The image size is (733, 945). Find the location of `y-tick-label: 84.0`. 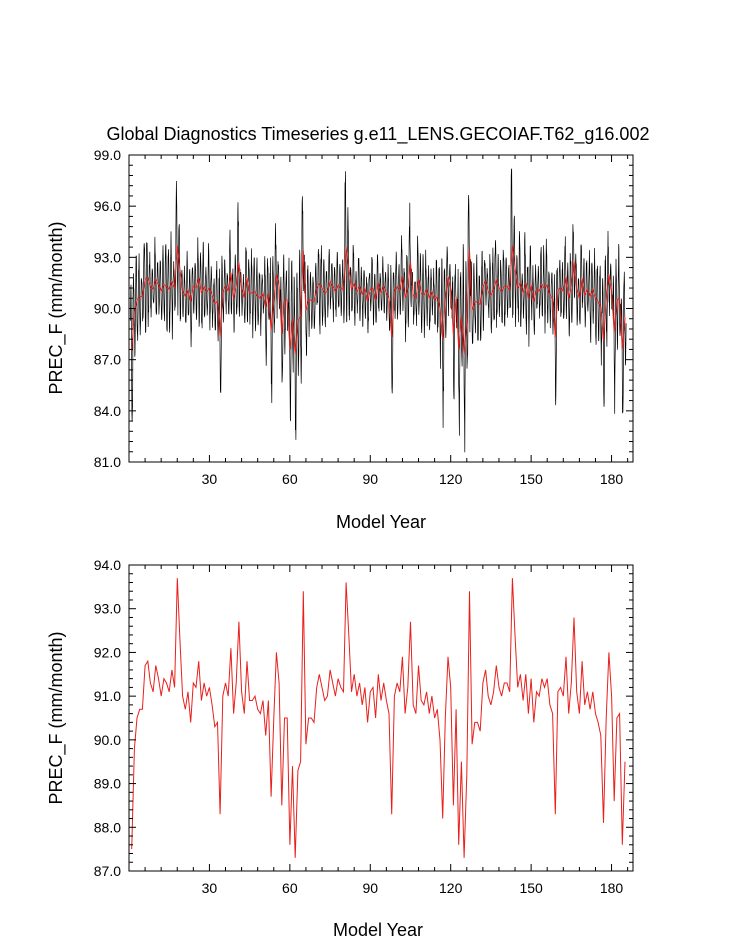

y-tick-label: 84.0 is located at coordinates (107, 411).